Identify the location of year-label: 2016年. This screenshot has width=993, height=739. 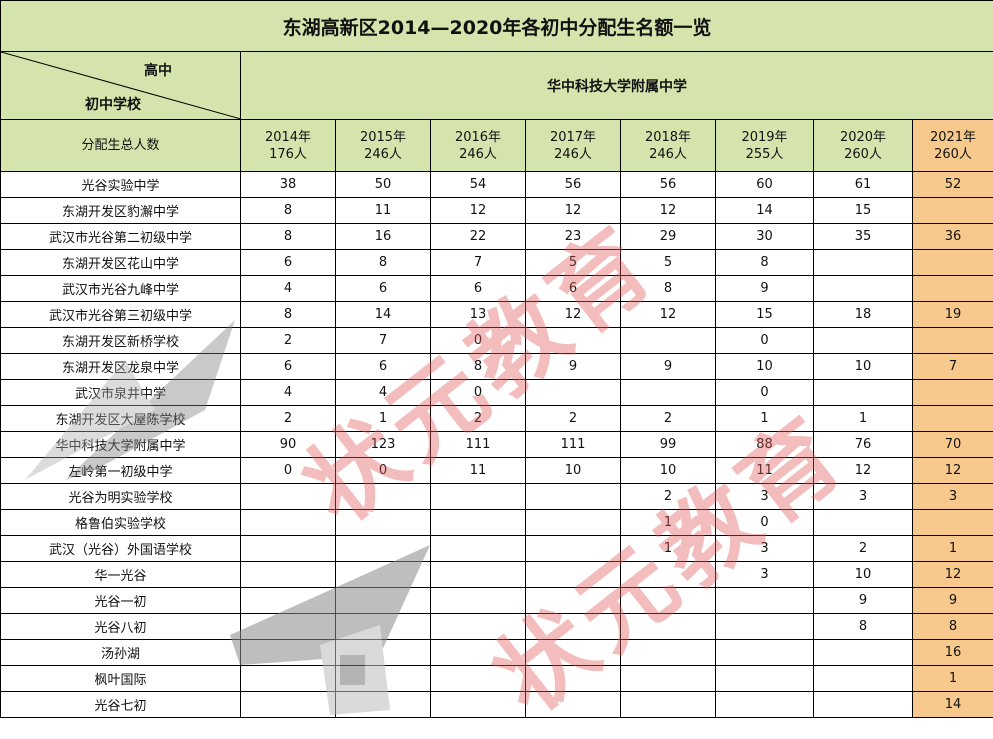
(478, 137).